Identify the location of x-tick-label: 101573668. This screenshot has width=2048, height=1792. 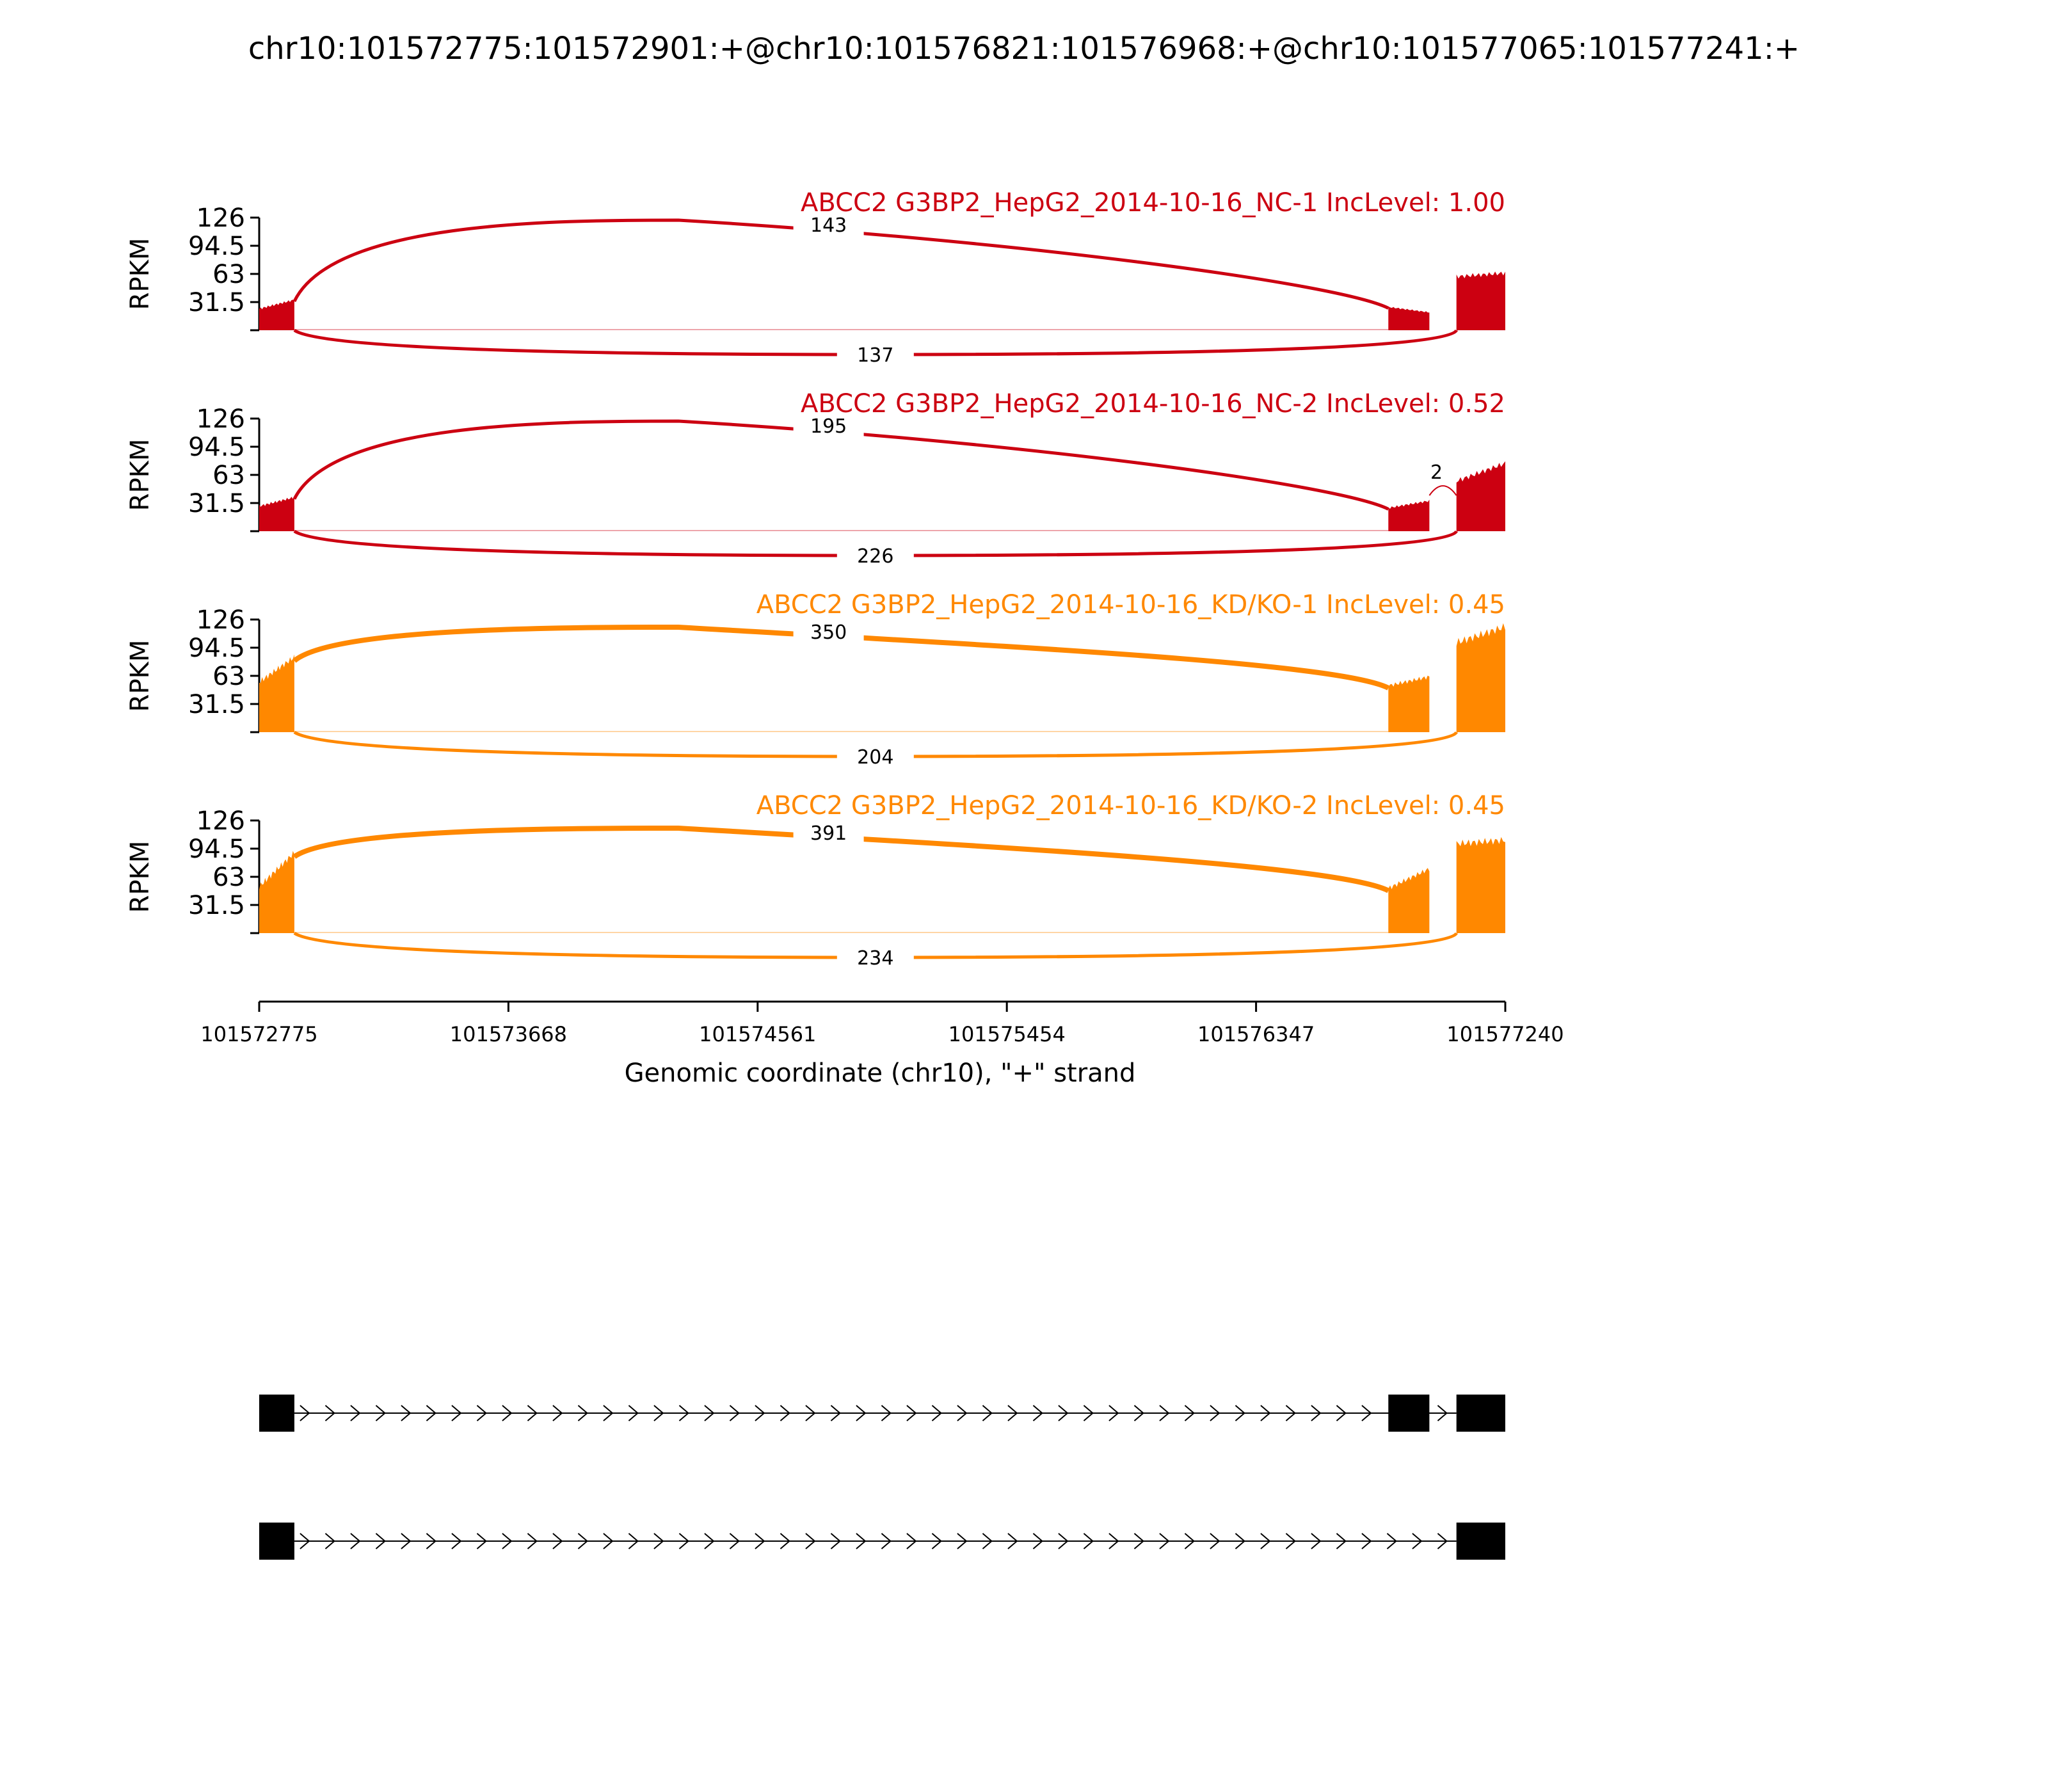
(508, 1034).